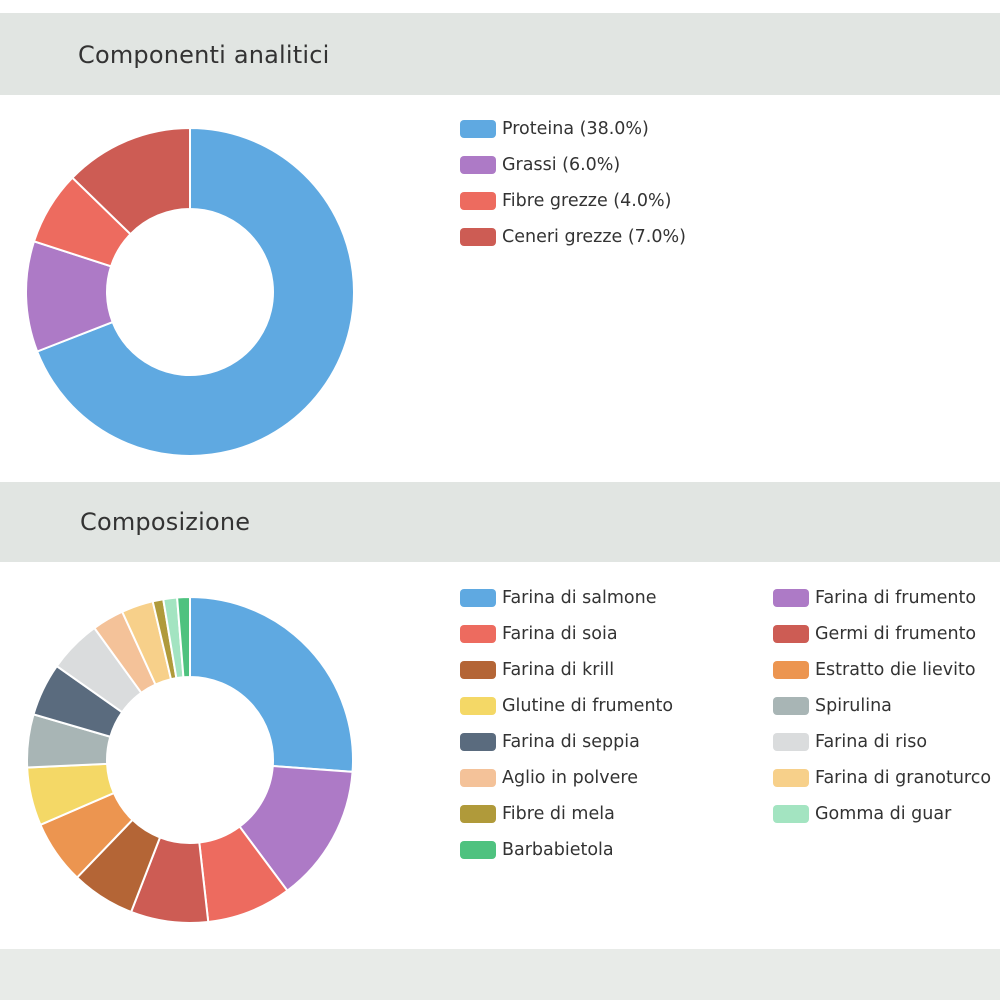 Image resolution: width=1000 pixels, height=1000 pixels. Describe the element at coordinates (570, 778) in the screenshot. I see `legend-label: Aglio in polvere` at that location.